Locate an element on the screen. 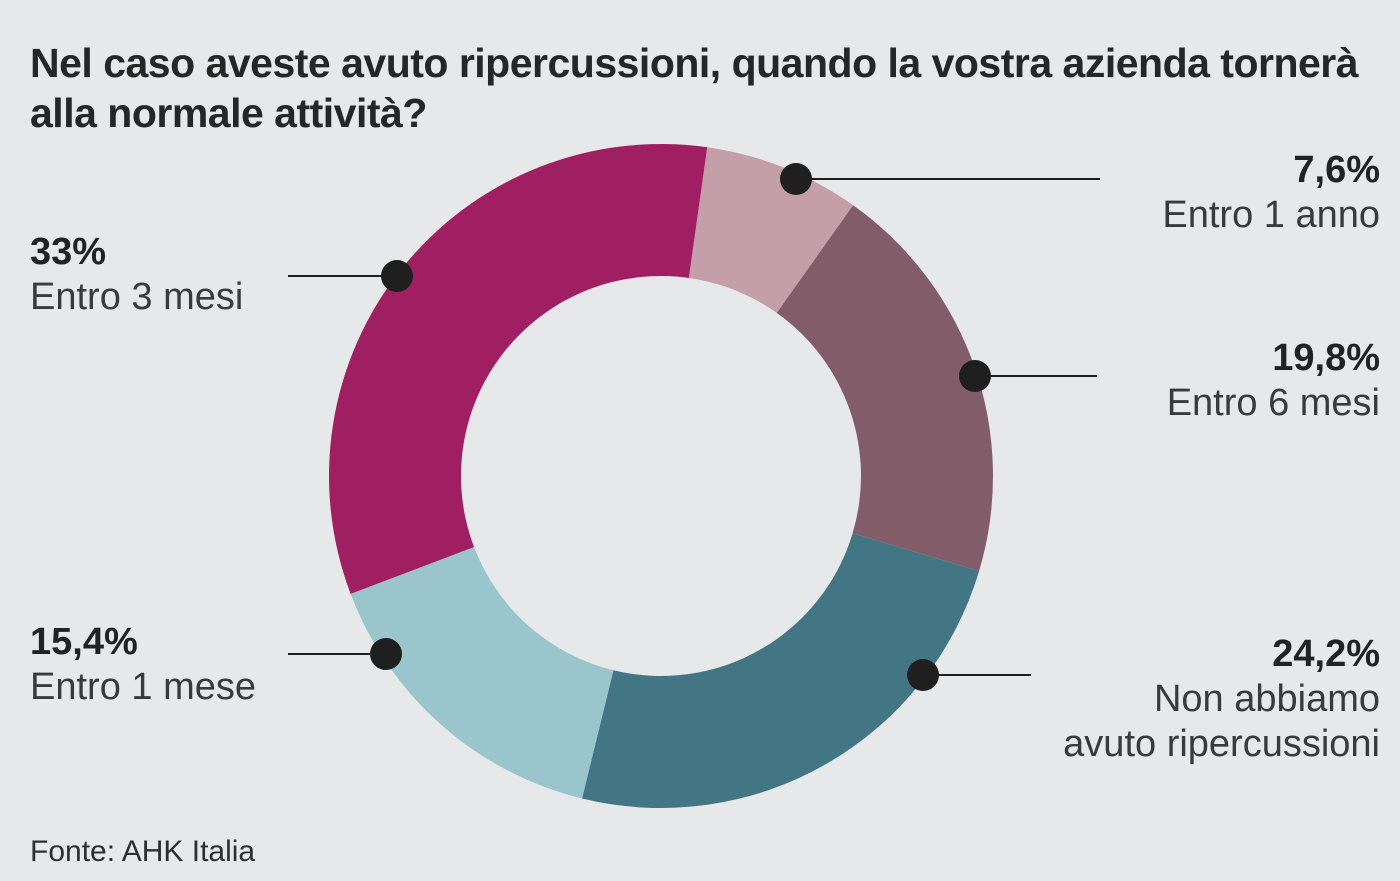 Image resolution: width=1400 pixels, height=881 pixels. slice-entro-1-anno is located at coordinates (771, 230).